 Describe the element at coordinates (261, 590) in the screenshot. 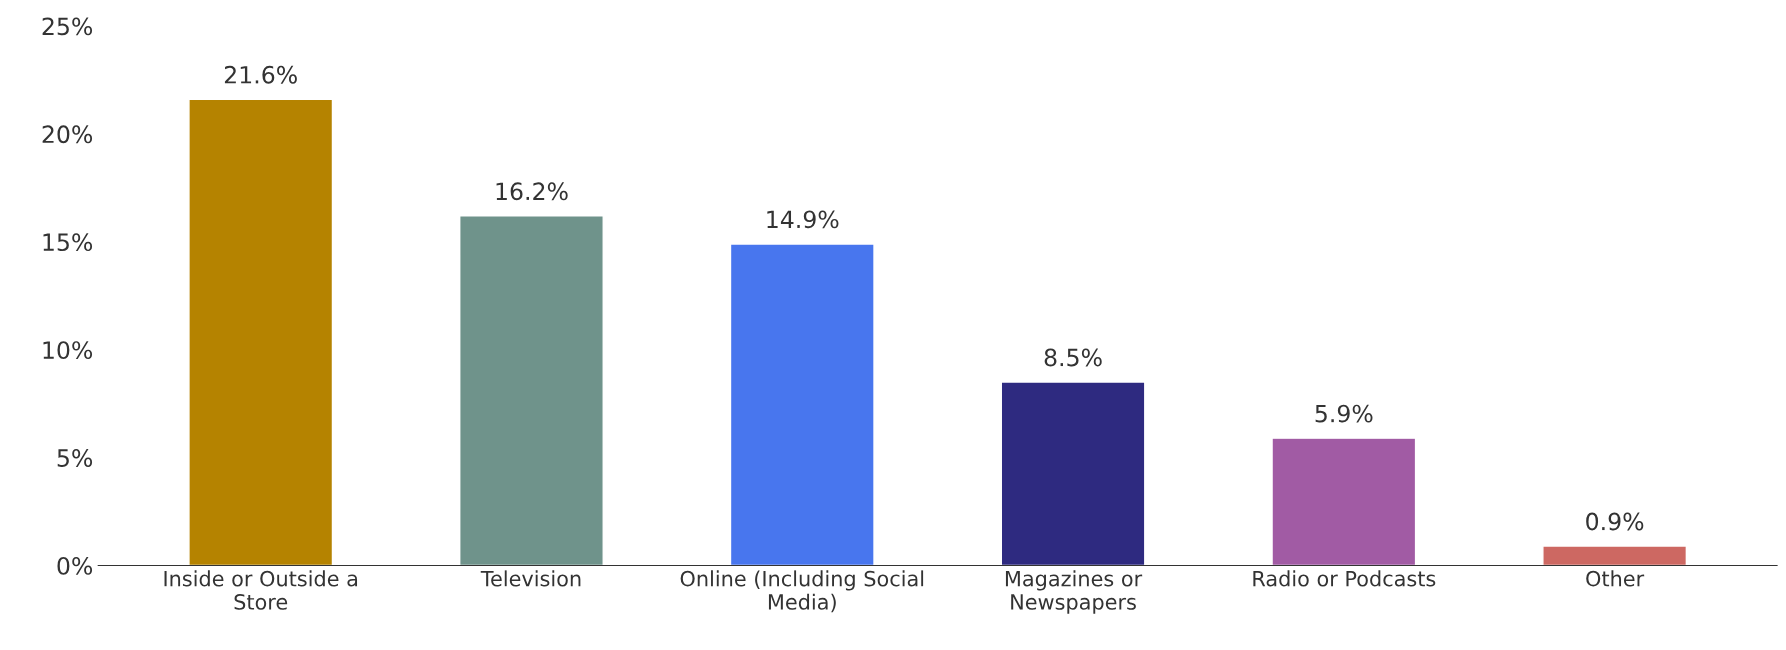

I see `x-tick-label: Inside or Outside a Store` at that location.